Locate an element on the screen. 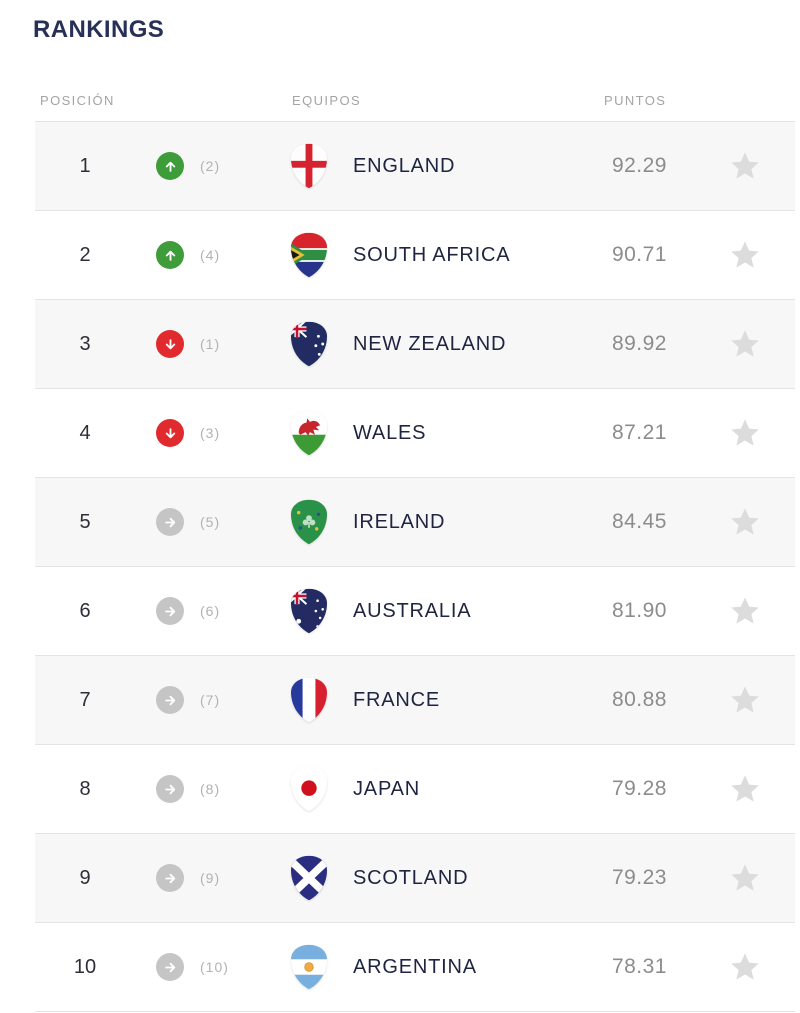 Image resolution: width=800 pixels, height=1013 pixels. previous-position: (4) is located at coordinates (210, 255).